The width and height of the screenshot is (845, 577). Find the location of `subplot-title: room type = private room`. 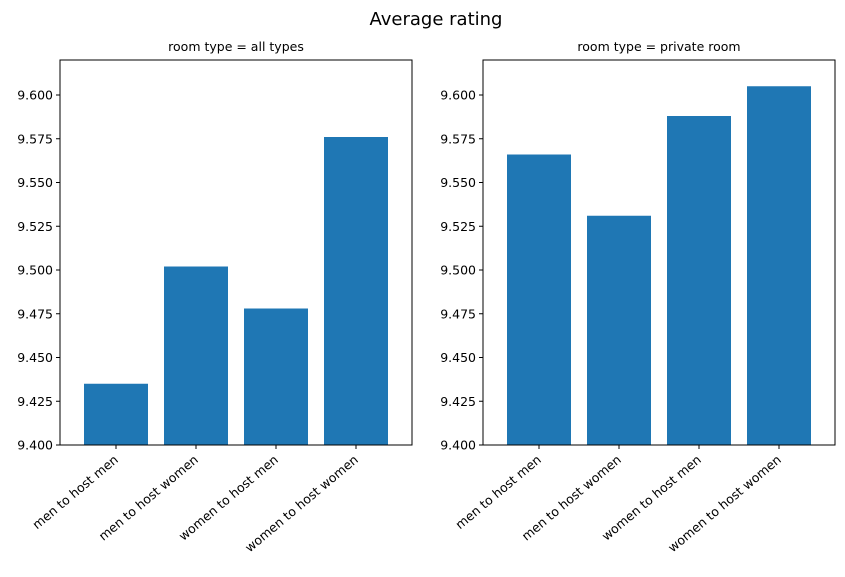

subplot-title: room type = private room is located at coordinates (658, 46).